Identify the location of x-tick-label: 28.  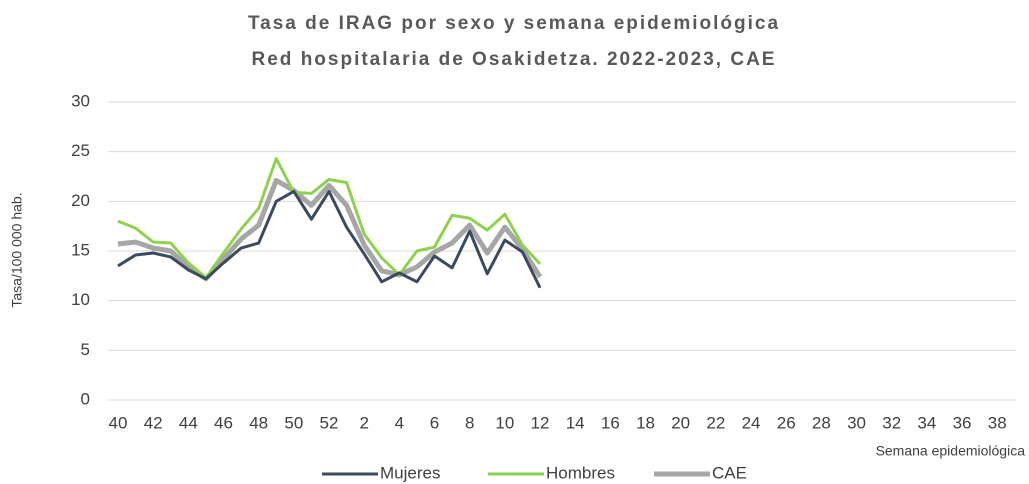
(821, 422).